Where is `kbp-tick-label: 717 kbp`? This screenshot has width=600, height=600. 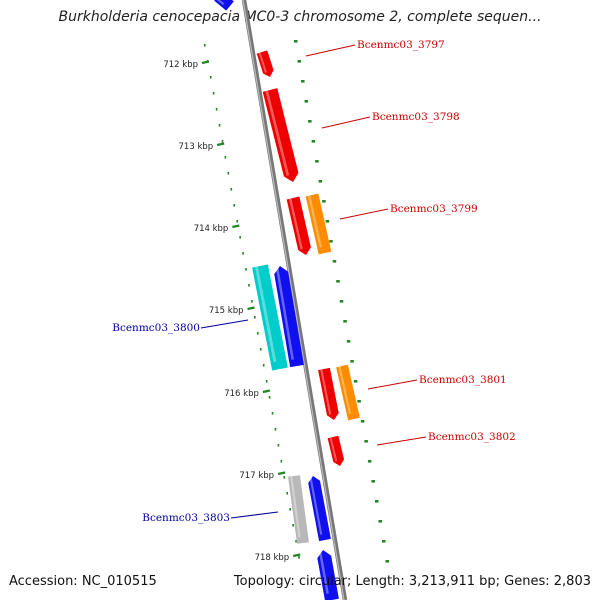
kbp-tick-label: 717 kbp is located at coordinates (256, 476).